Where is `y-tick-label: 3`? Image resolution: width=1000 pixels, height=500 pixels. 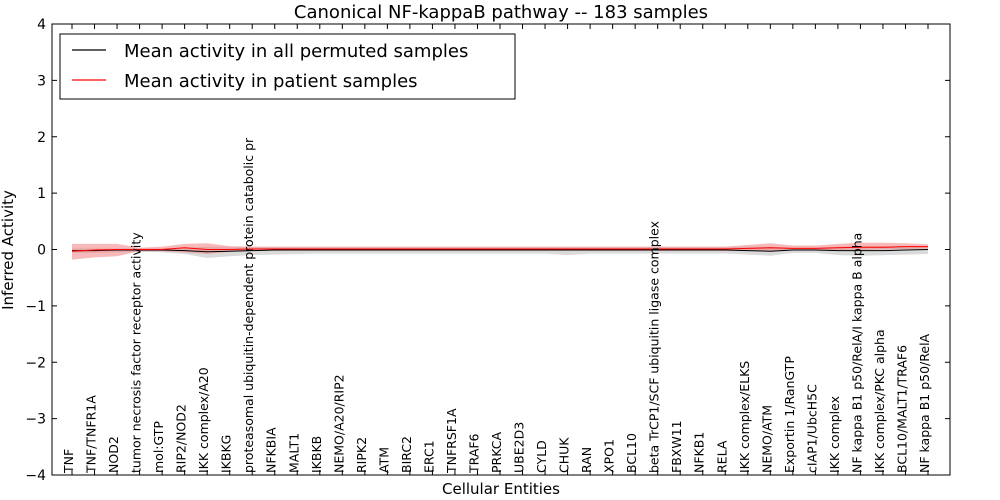
y-tick-label: 3 is located at coordinates (41, 81).